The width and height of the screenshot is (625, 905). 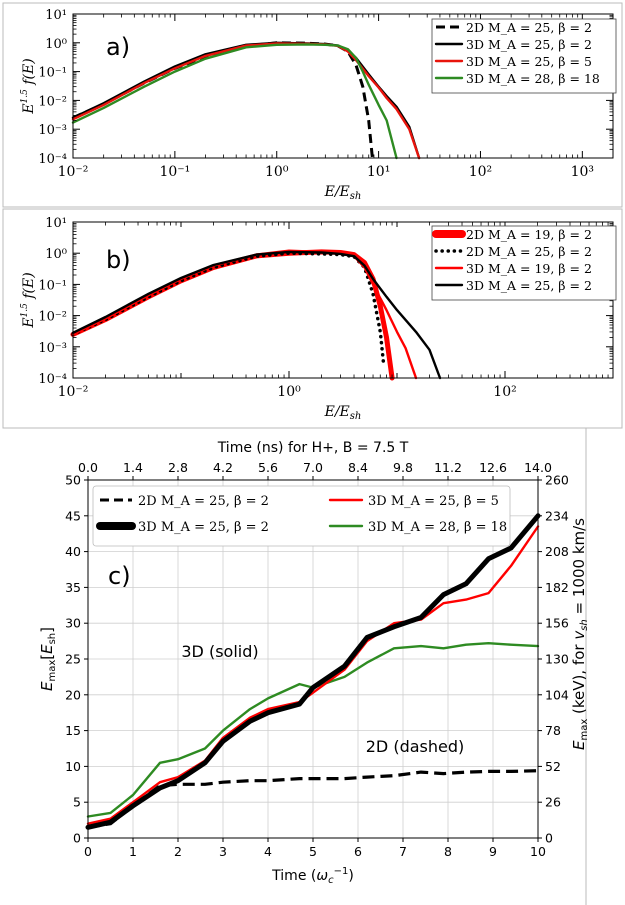 I want to click on right-tick-label: 0, so click(x=549, y=838).